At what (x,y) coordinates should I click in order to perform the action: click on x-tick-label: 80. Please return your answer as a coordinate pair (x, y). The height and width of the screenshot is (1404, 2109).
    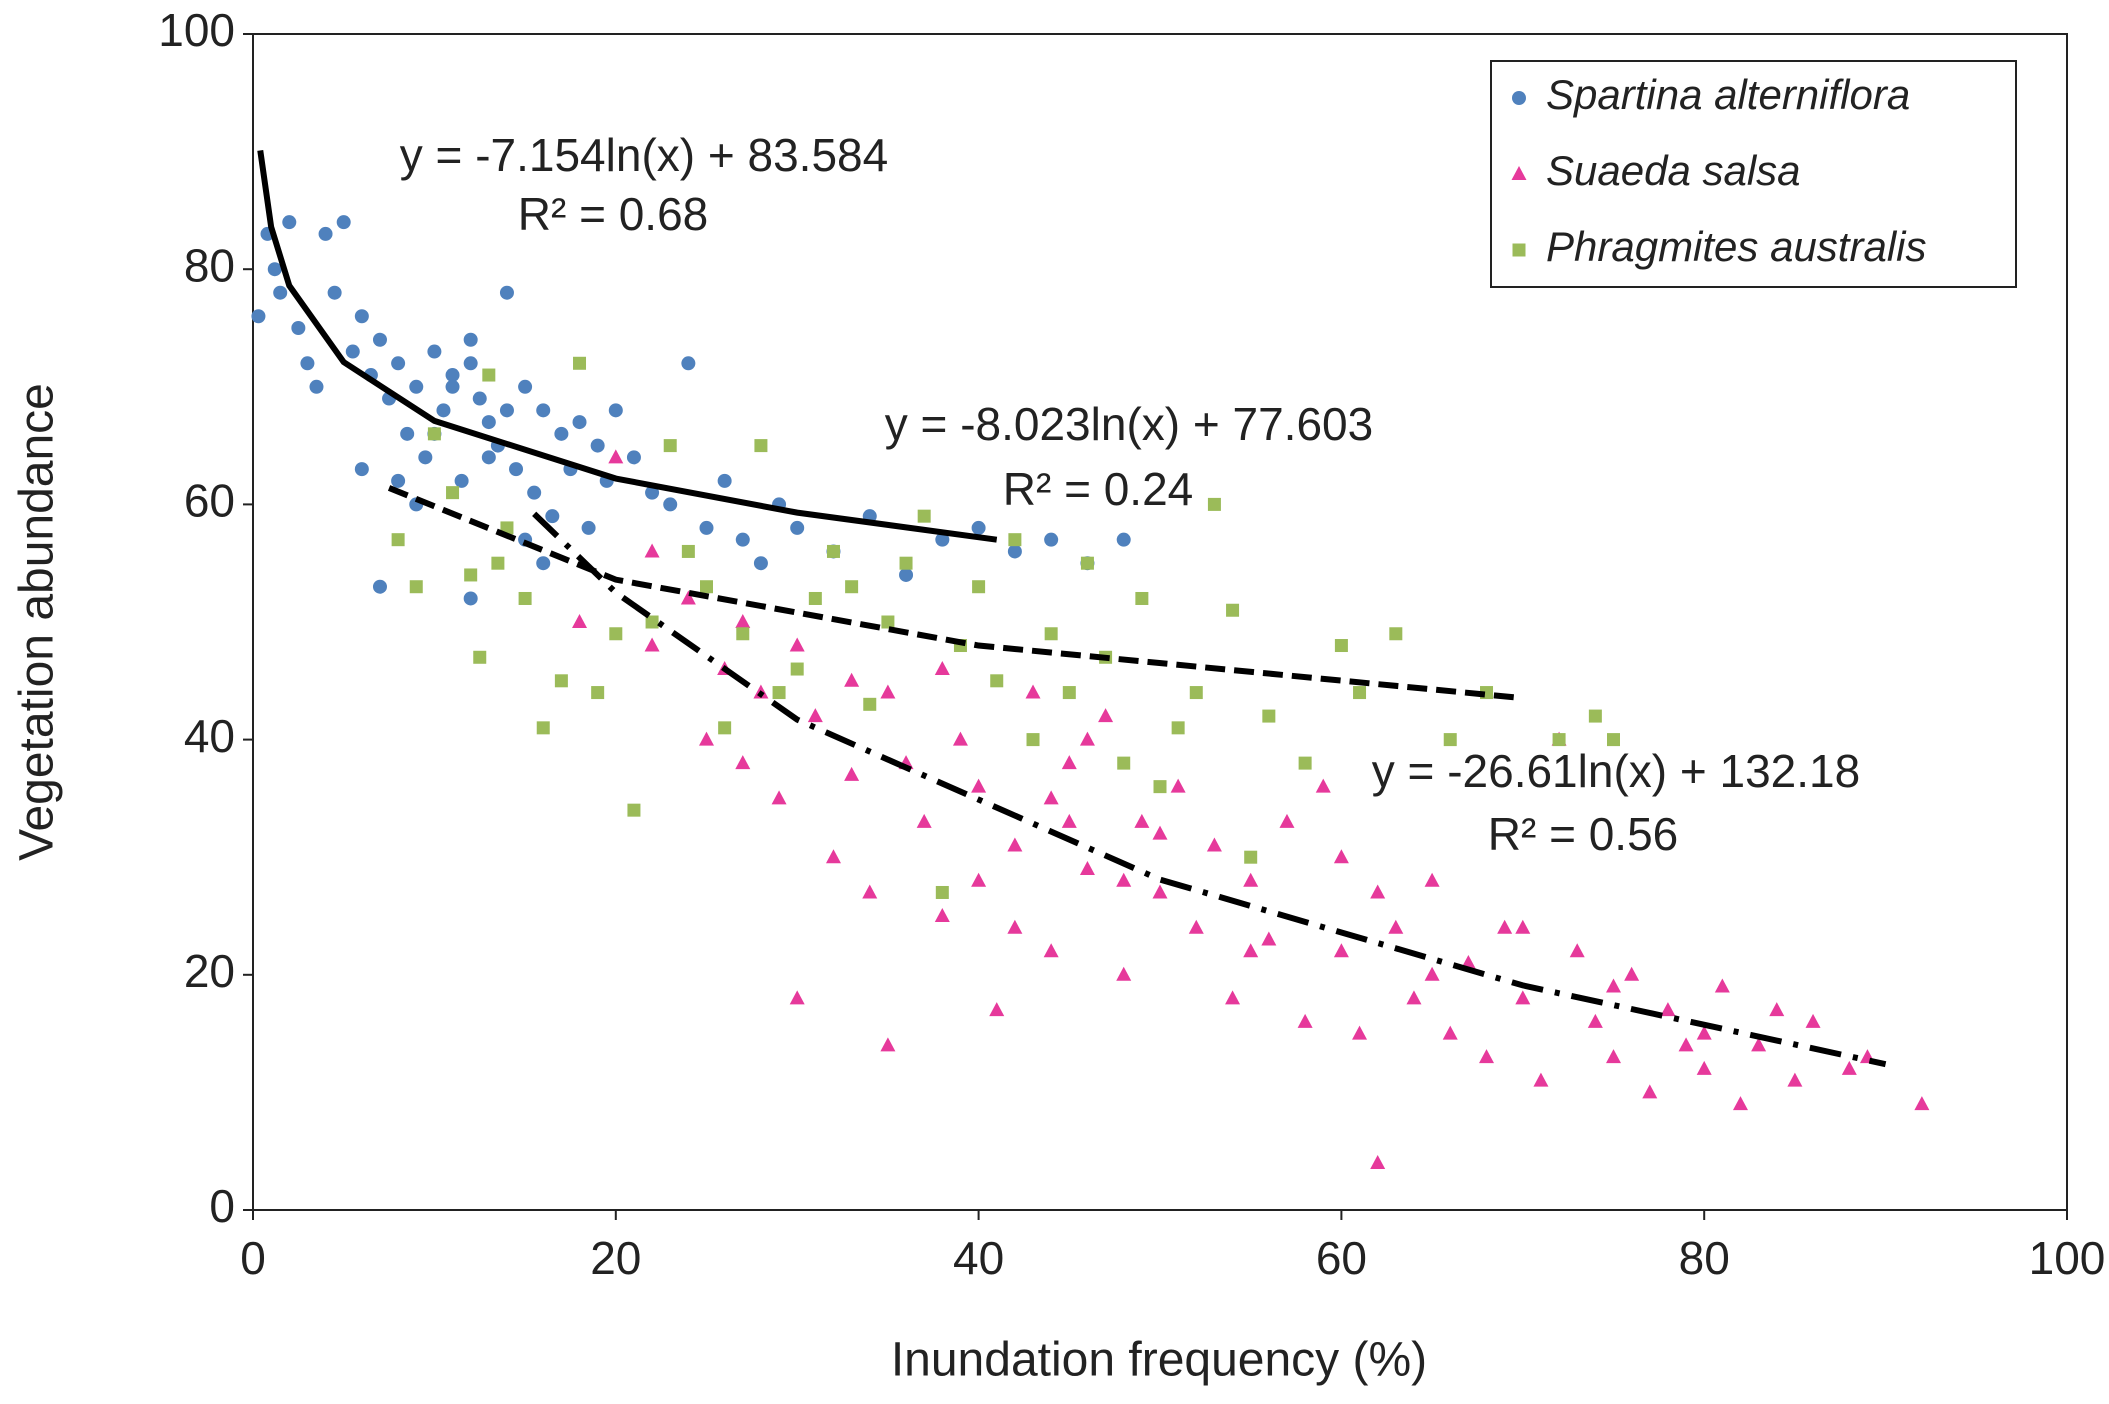
    Looking at the image, I should click on (1704, 1258).